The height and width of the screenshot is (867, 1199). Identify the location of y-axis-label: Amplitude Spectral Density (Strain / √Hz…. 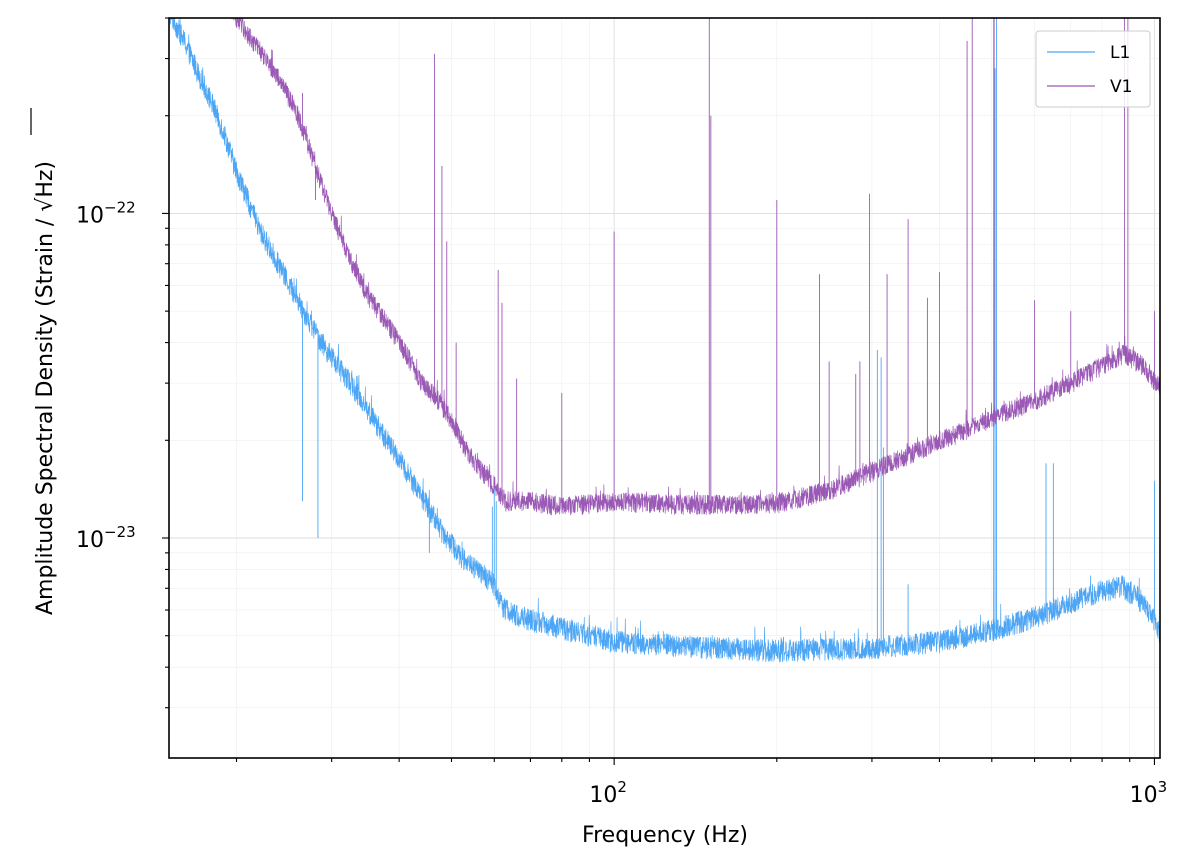
(45, 388).